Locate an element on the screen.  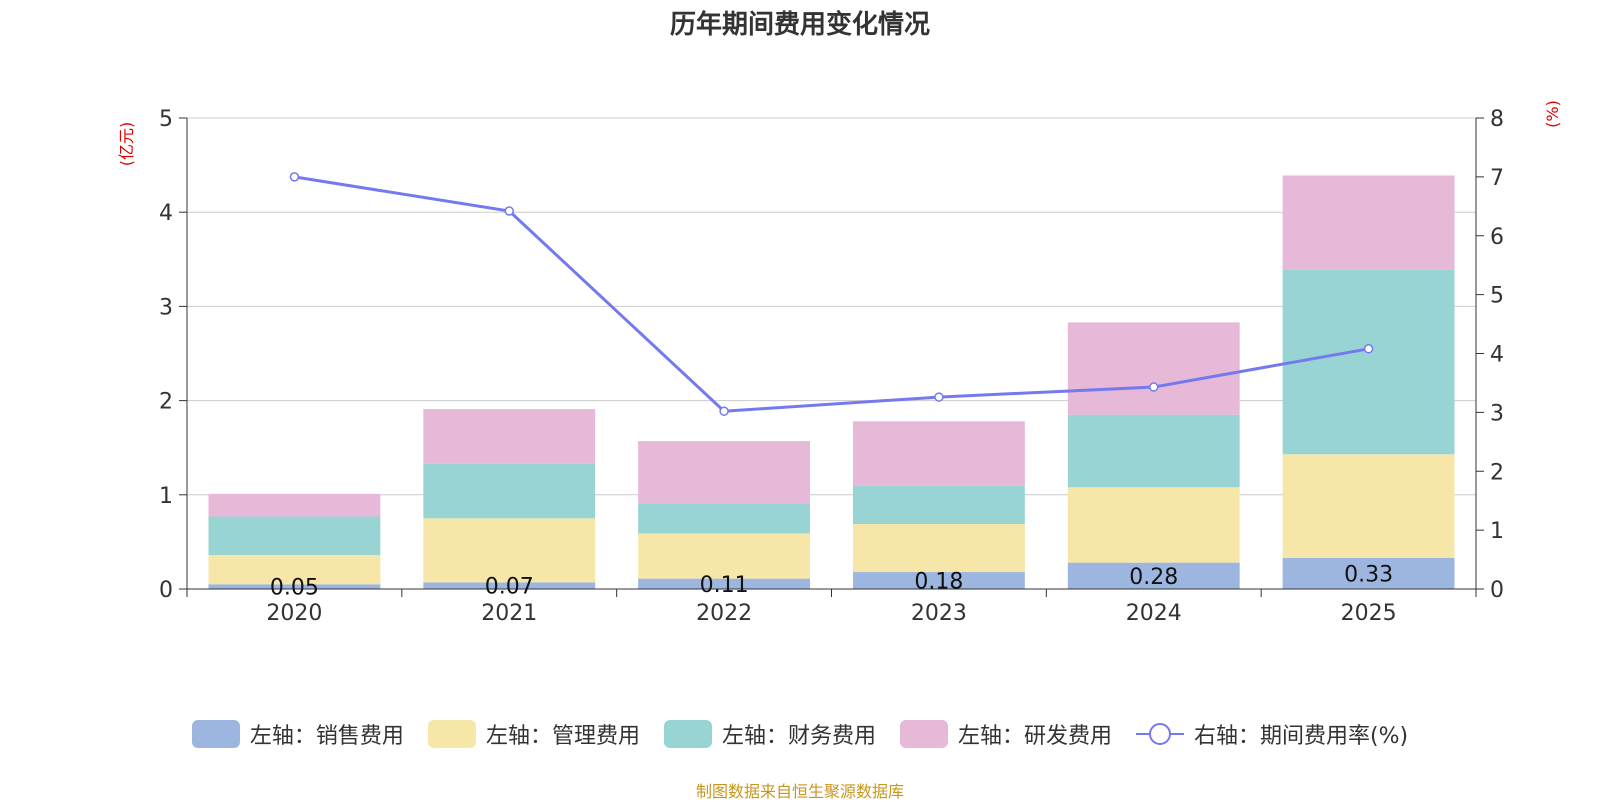
right-tick-label-1: 1 is located at coordinates (1497, 531).